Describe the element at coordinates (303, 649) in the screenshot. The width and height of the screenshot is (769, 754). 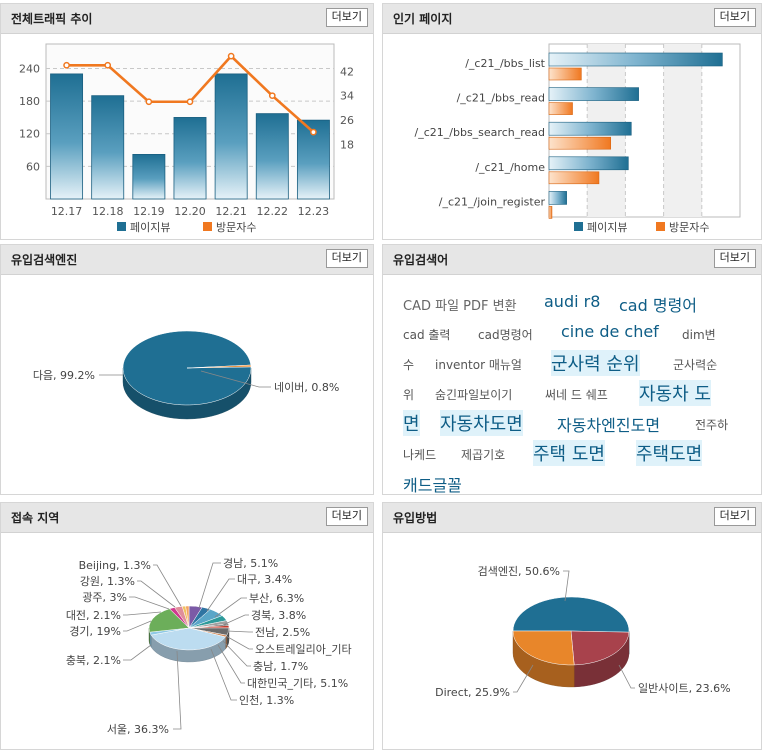
I see `slice-label: 오스트레일리아_기타` at that location.